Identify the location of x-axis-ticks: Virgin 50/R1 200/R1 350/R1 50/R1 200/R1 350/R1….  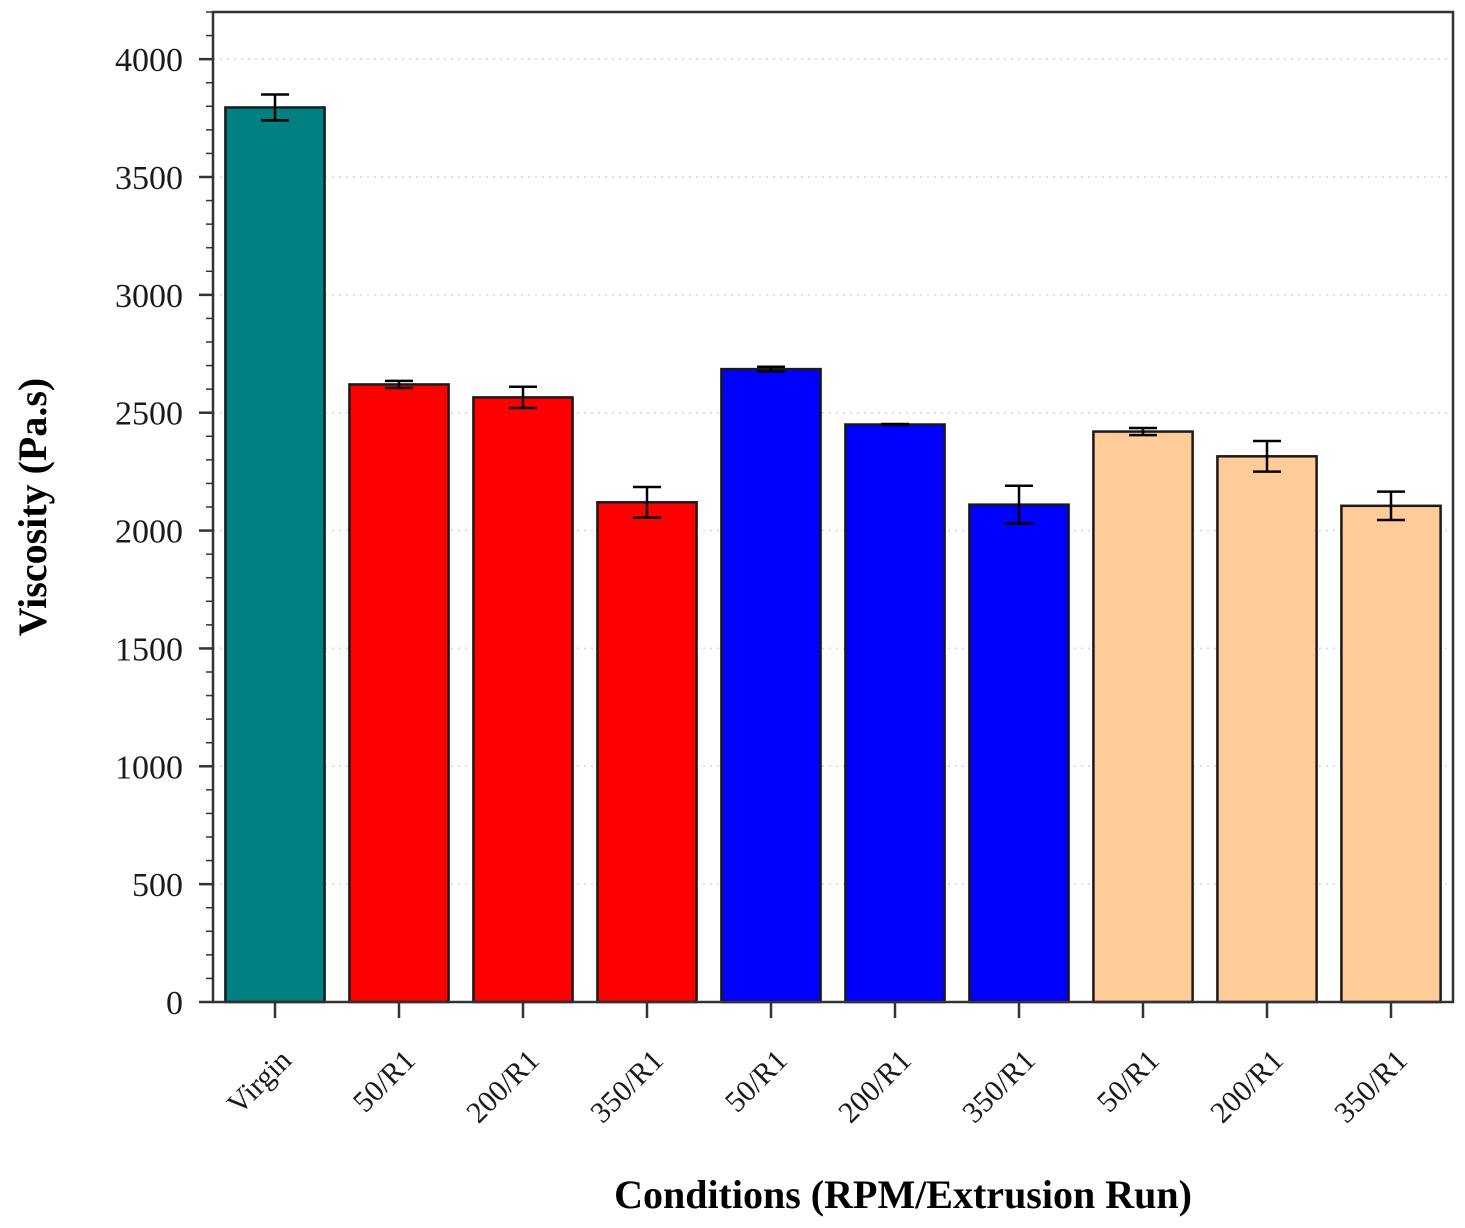
(817, 1065).